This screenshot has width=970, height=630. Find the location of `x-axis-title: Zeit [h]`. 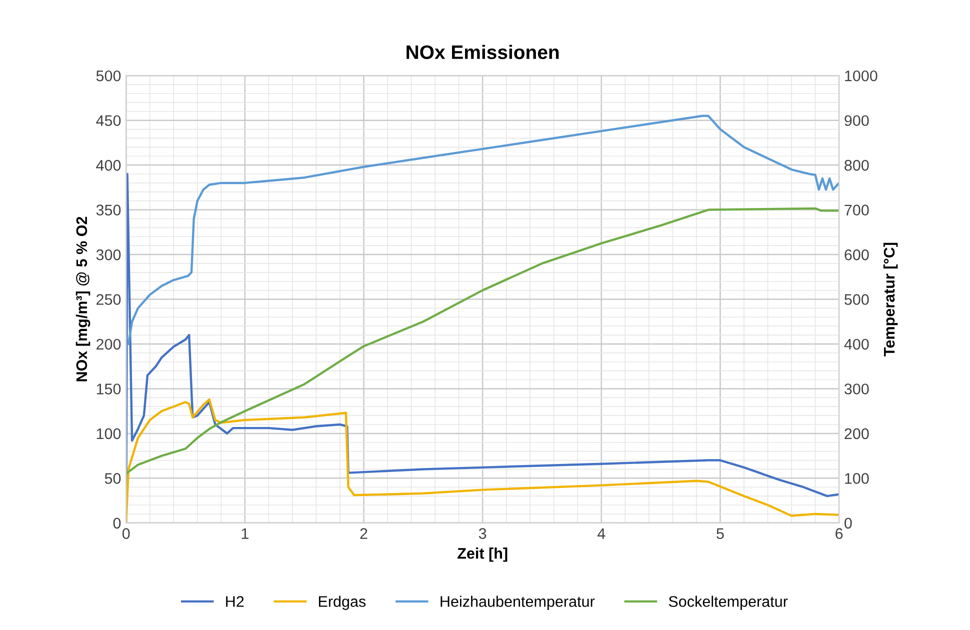

x-axis-title: Zeit [h] is located at coordinates (483, 555).